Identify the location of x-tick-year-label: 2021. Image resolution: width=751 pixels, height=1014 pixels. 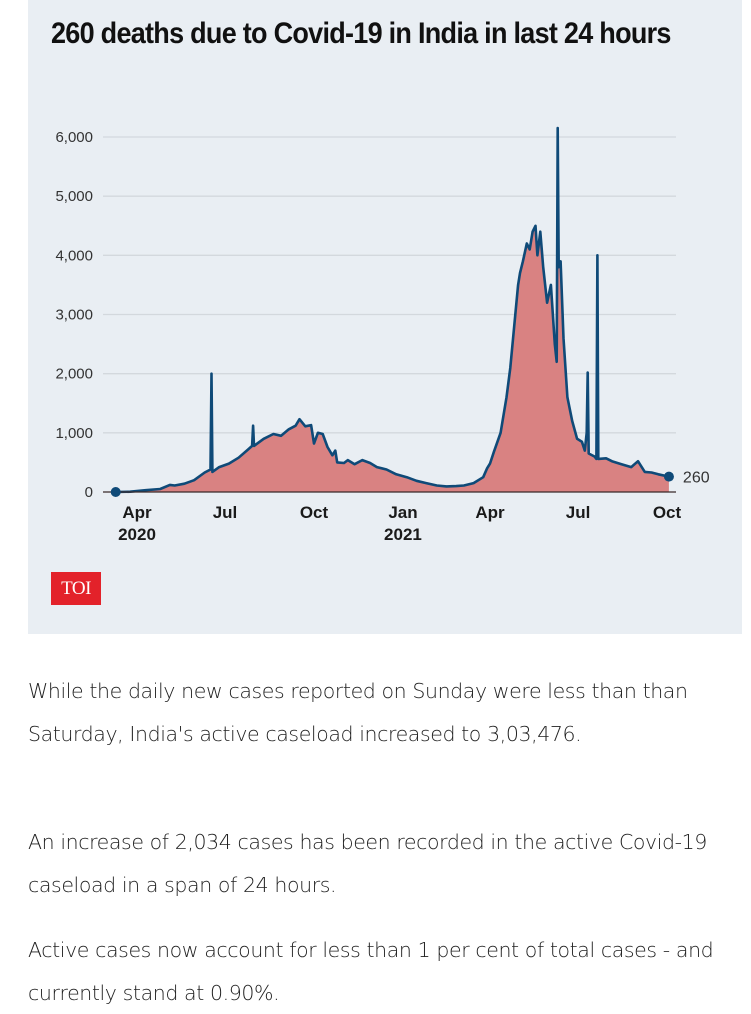
(403, 534).